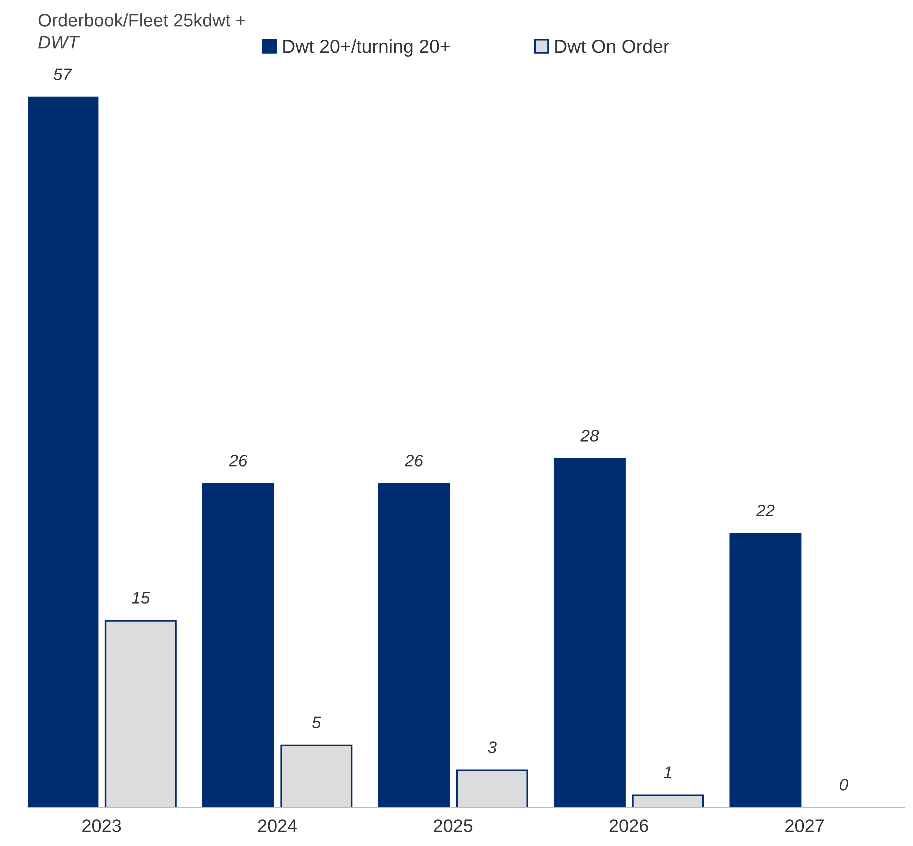 Image resolution: width=913 pixels, height=846 pixels. I want to click on data-label: 57, so click(63, 74).